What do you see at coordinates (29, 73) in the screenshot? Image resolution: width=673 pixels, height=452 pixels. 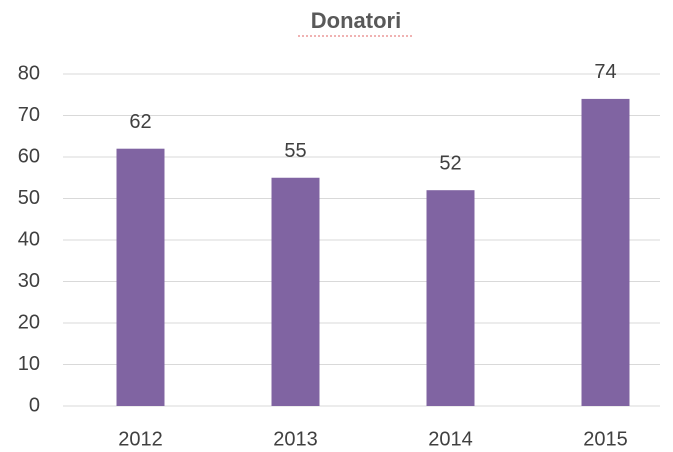 I see `y-tick-label: 80` at bounding box center [29, 73].